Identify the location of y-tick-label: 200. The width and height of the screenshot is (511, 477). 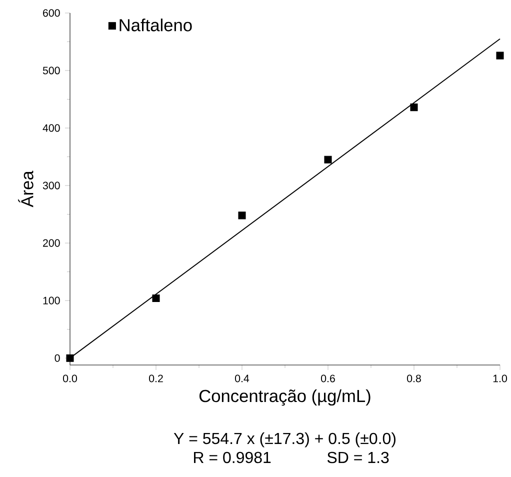
(51, 243).